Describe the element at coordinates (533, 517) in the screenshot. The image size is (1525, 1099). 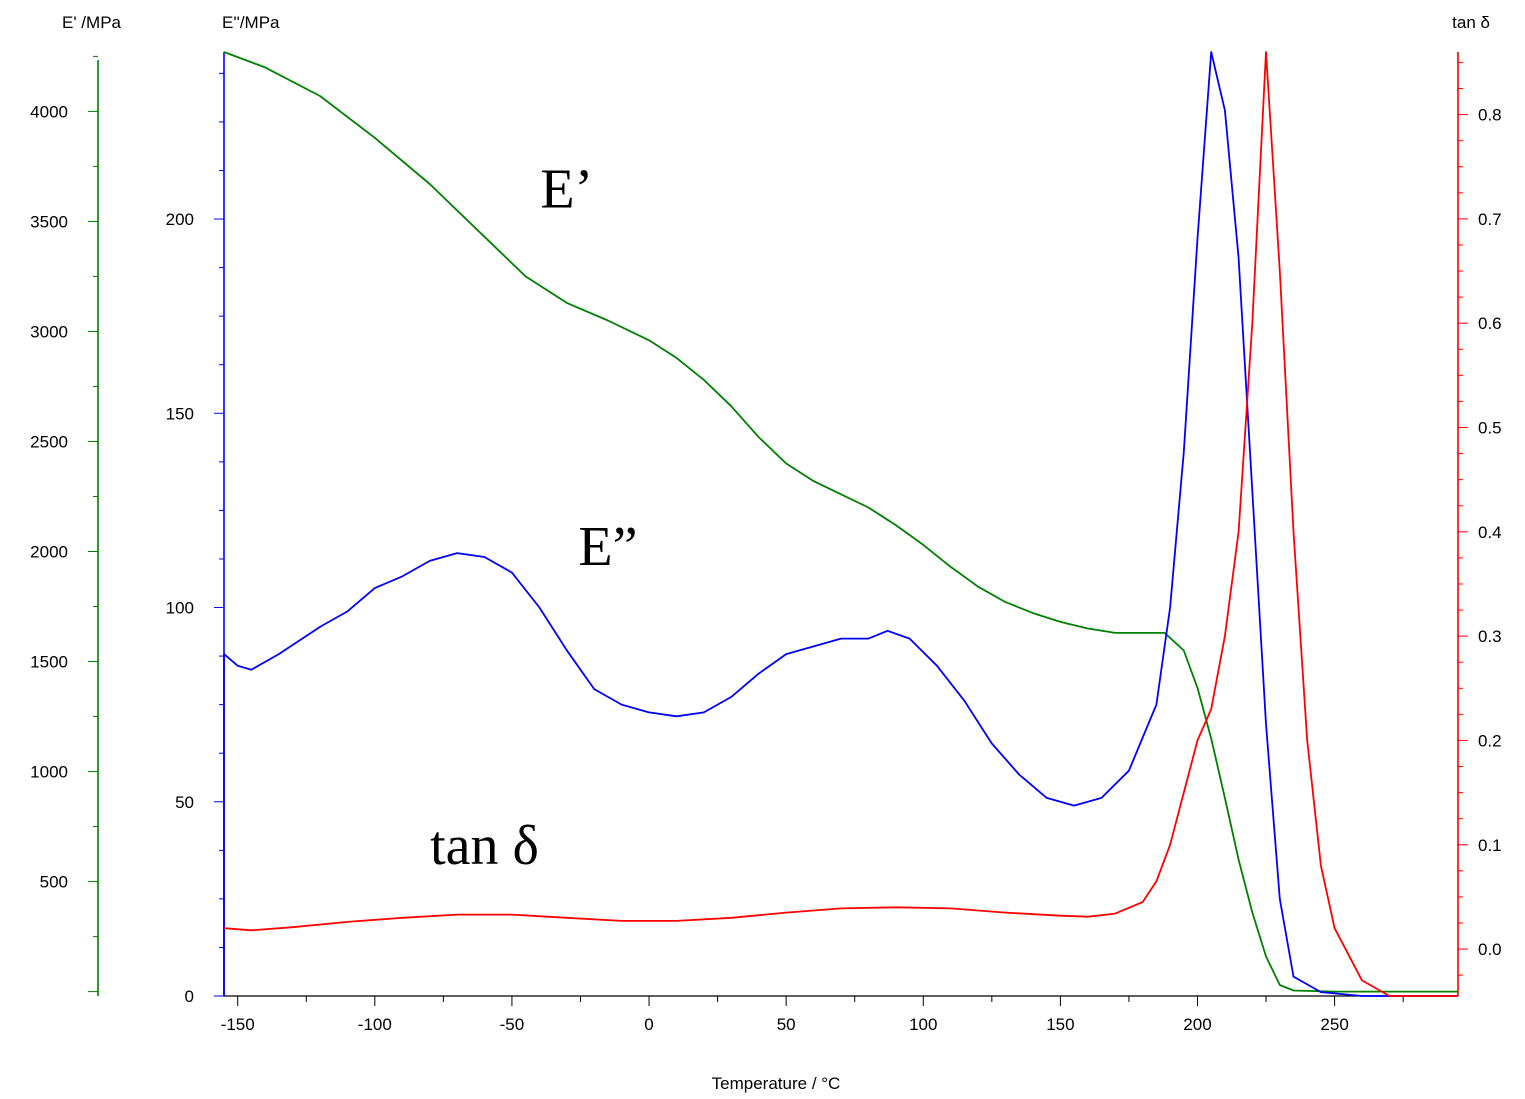
I see `annotation-layer: E’ E” tan δ` at that location.